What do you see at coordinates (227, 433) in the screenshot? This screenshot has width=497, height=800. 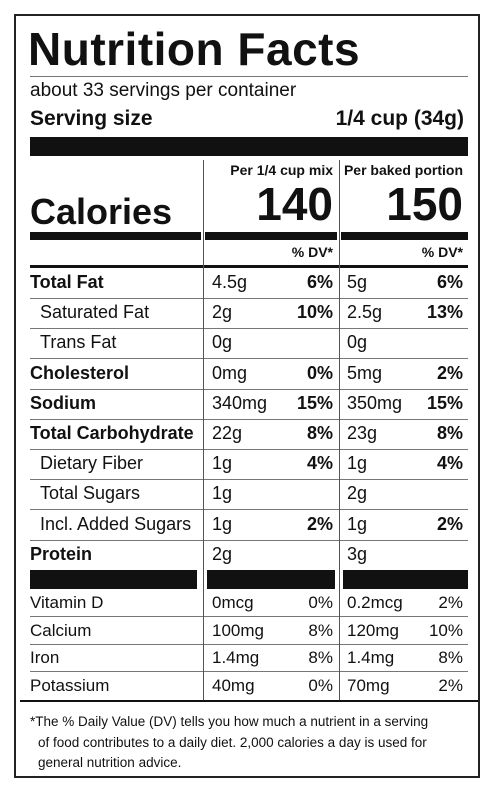 I see `amount: 22g` at bounding box center [227, 433].